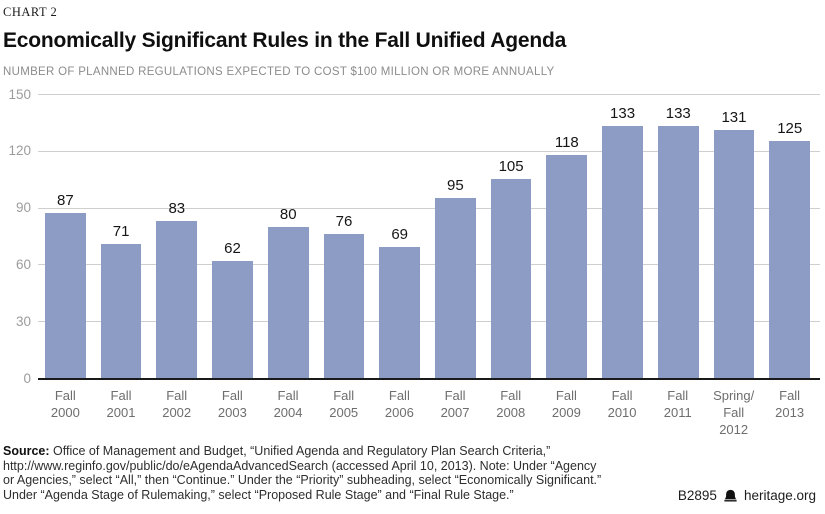 The height and width of the screenshot is (514, 825). I want to click on report-id: B2895, so click(697, 495).